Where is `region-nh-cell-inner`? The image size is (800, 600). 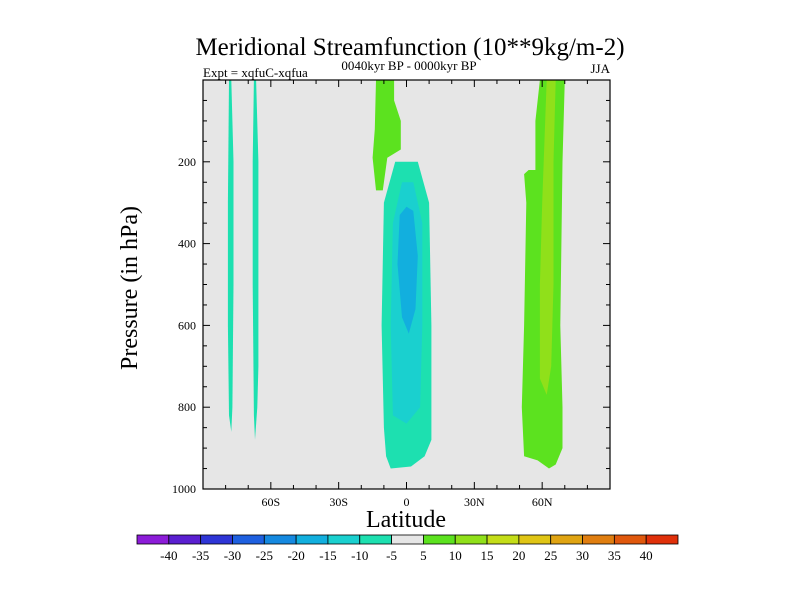 region-nh-cell-inner is located at coordinates (547, 237).